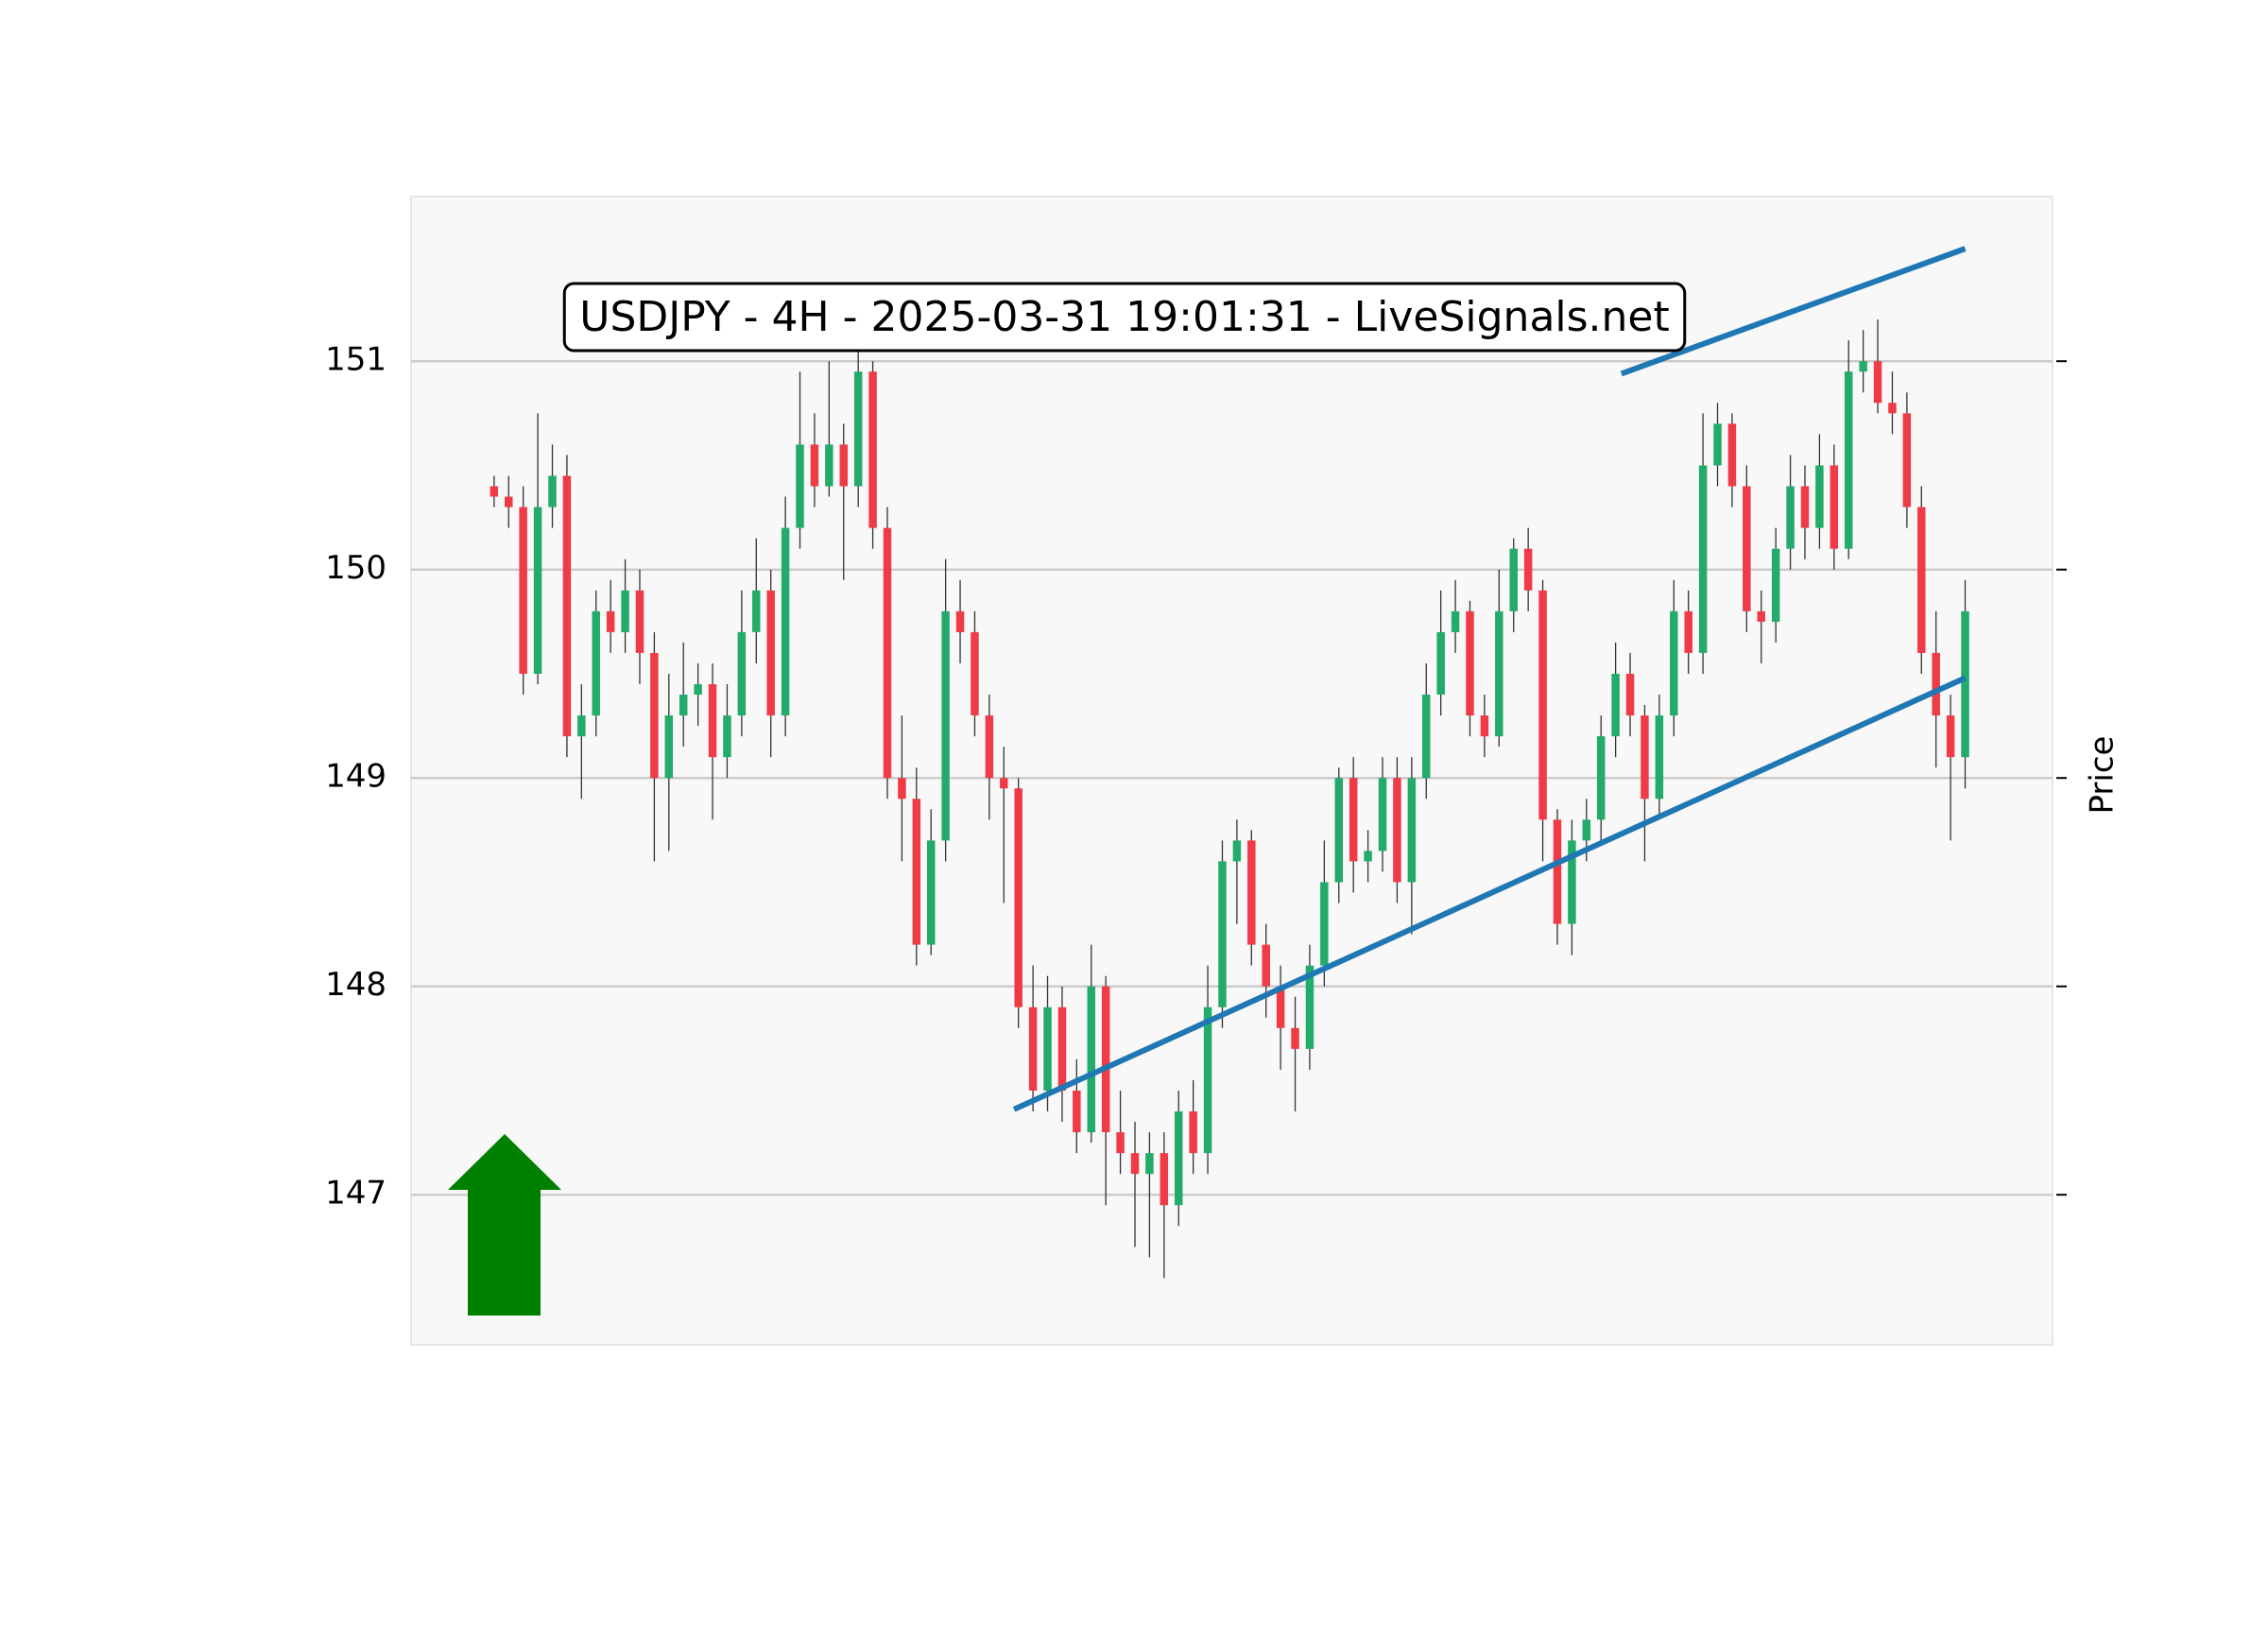 The width and height of the screenshot is (2268, 1634). Describe the element at coordinates (356, 568) in the screenshot. I see `y-tick-label: 150` at that location.